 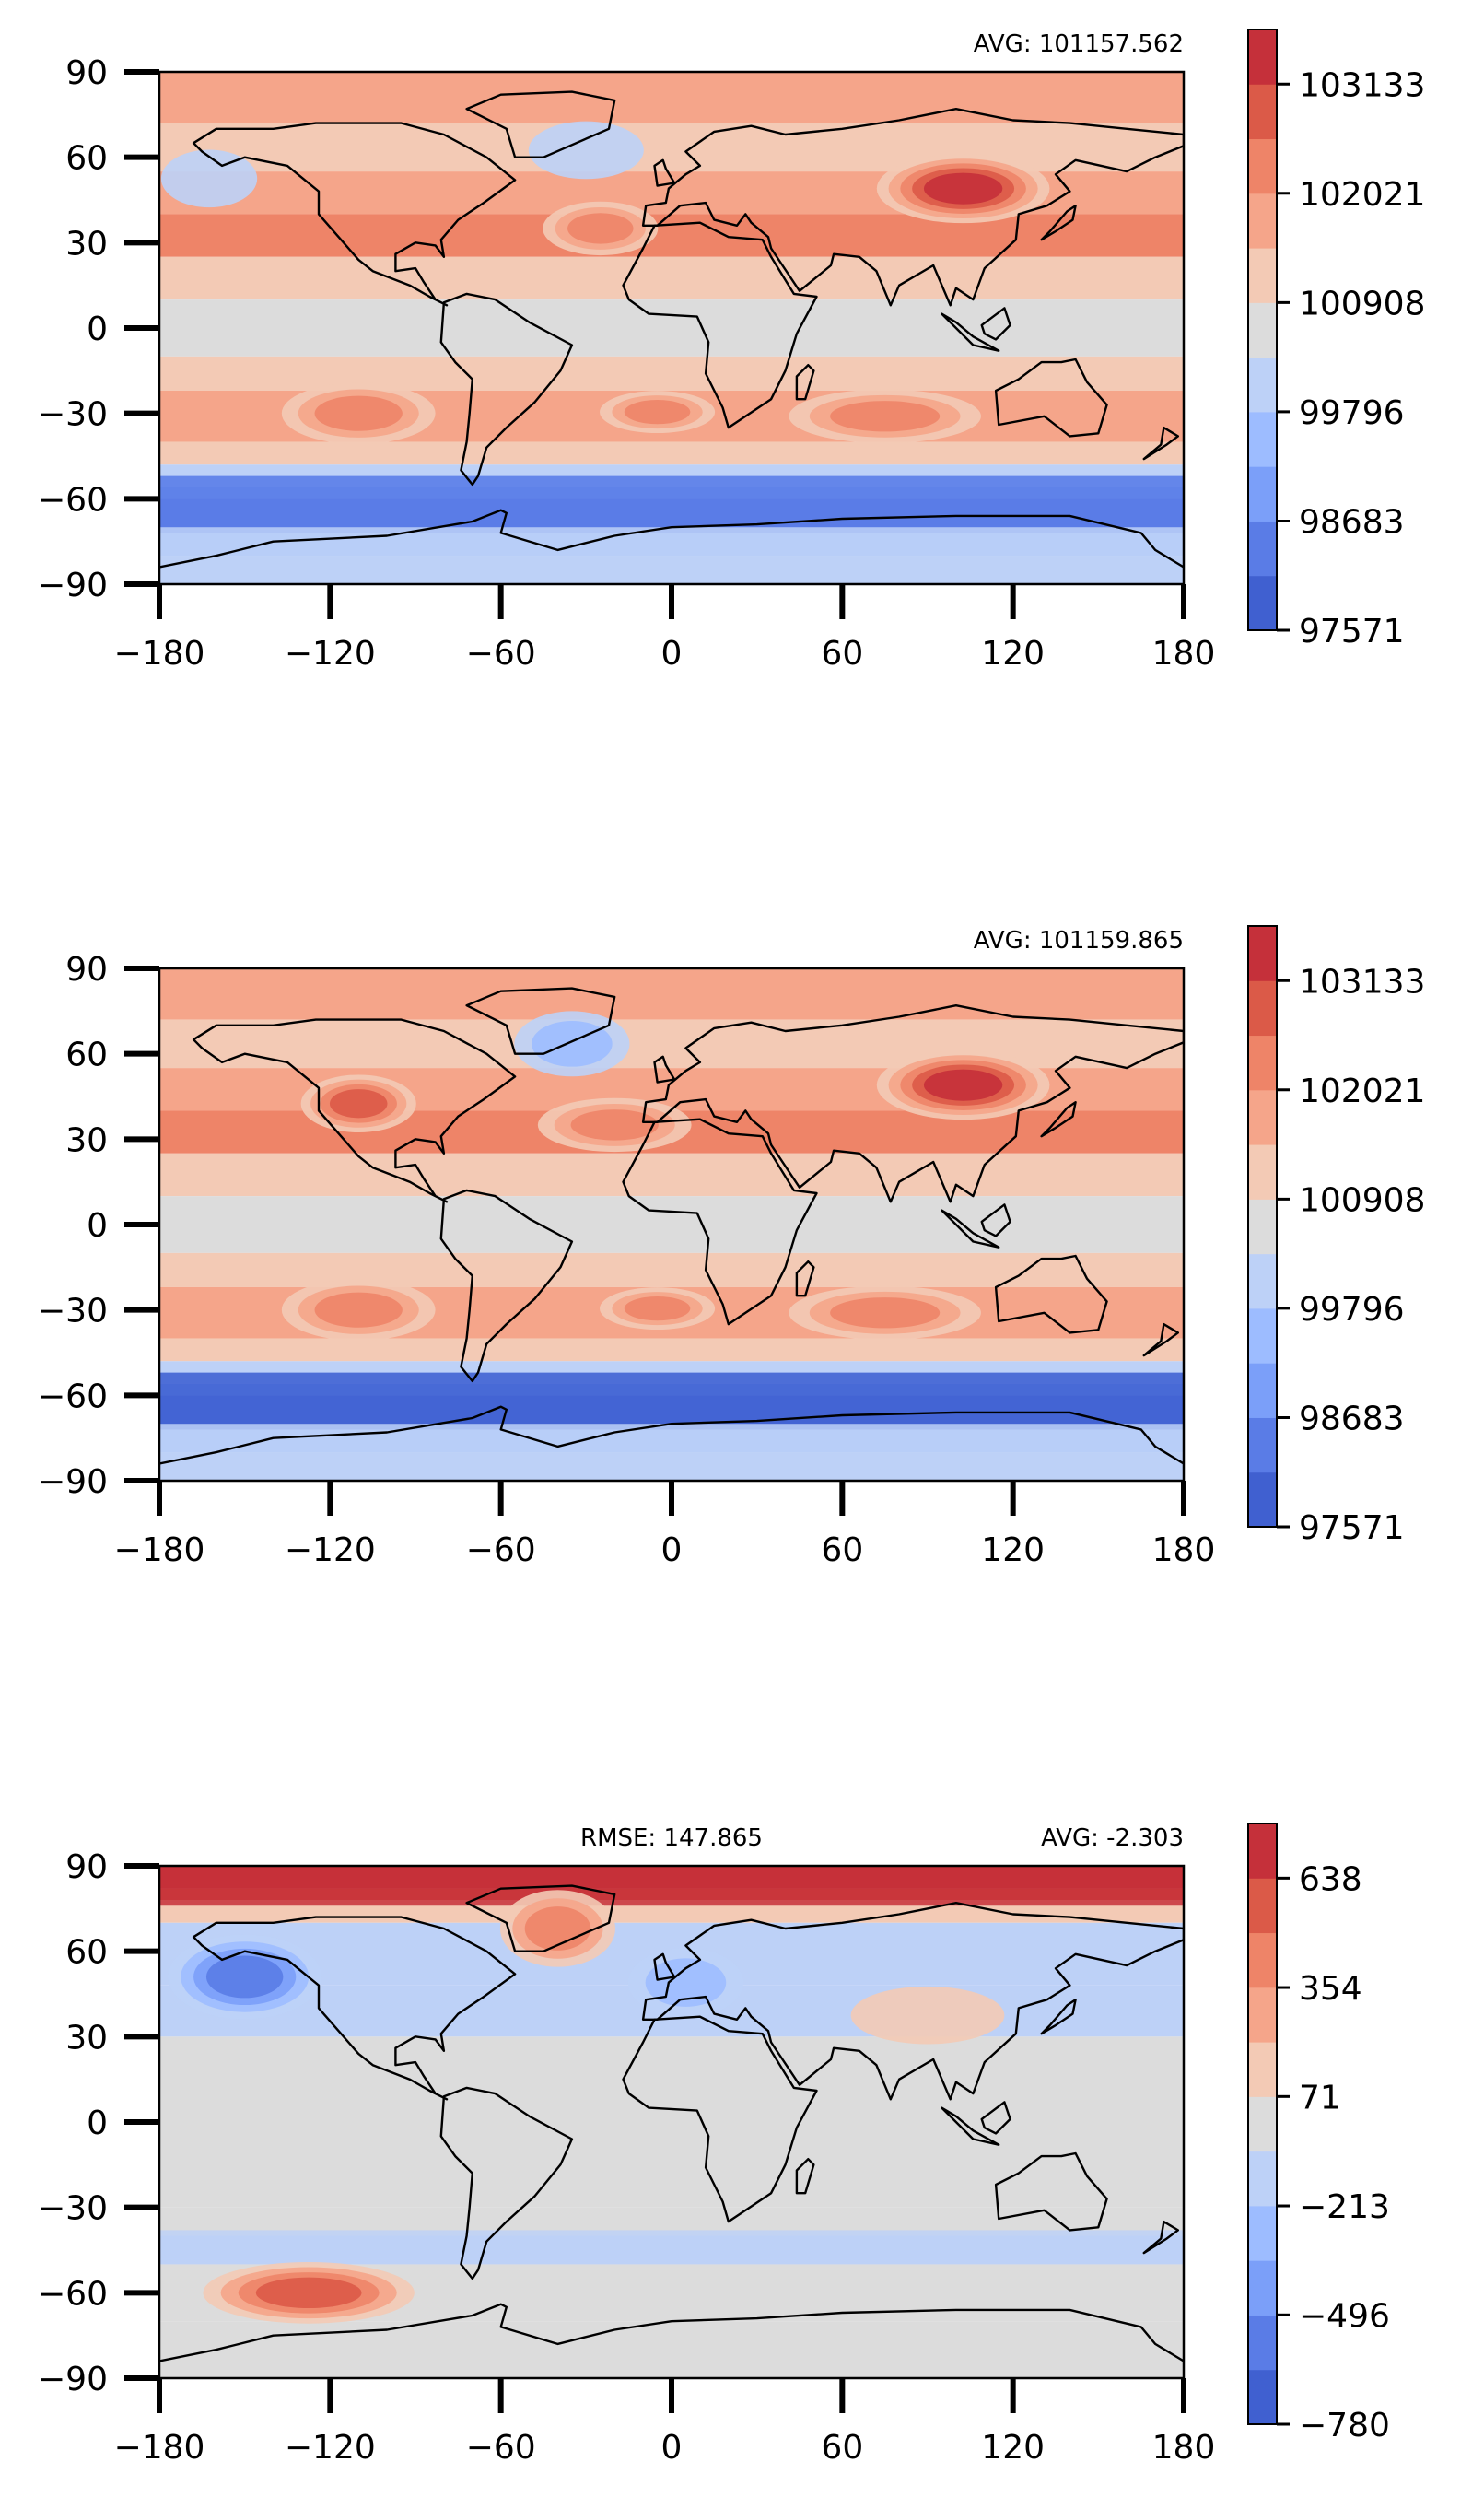 What do you see at coordinates (671, 1886) in the screenshot?
I see `contour-arctic-positive` at bounding box center [671, 1886].